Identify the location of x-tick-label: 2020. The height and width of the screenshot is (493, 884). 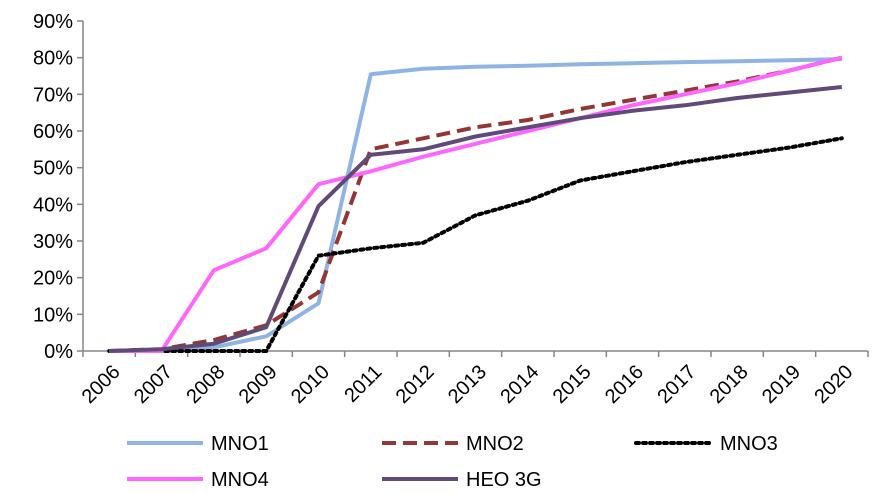
(833, 384).